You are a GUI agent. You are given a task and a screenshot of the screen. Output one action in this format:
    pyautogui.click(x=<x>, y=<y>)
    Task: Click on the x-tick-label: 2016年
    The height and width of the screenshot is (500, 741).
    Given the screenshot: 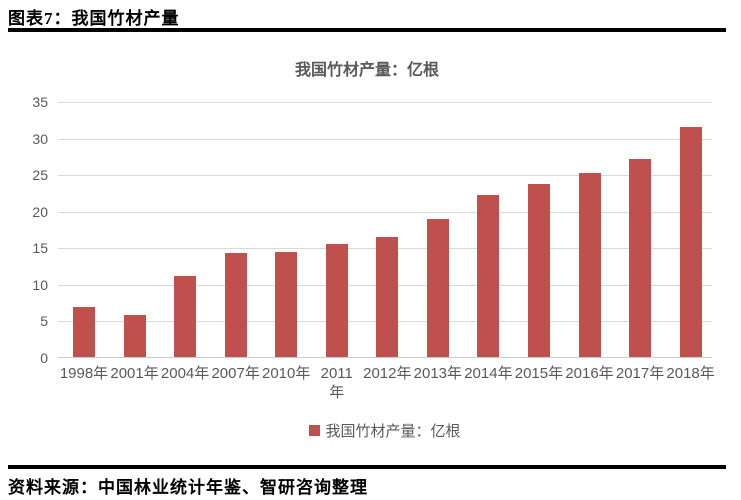 What is the action you would take?
    pyautogui.click(x=589, y=373)
    